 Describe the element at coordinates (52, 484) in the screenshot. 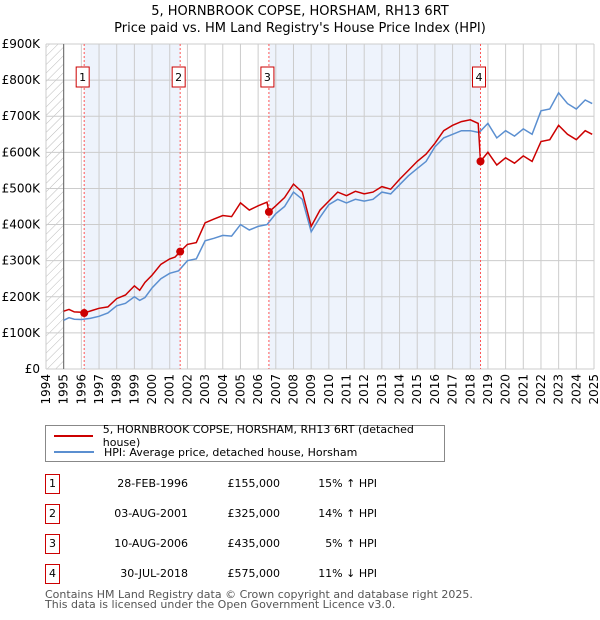

I see `sale-number: 1` at that location.